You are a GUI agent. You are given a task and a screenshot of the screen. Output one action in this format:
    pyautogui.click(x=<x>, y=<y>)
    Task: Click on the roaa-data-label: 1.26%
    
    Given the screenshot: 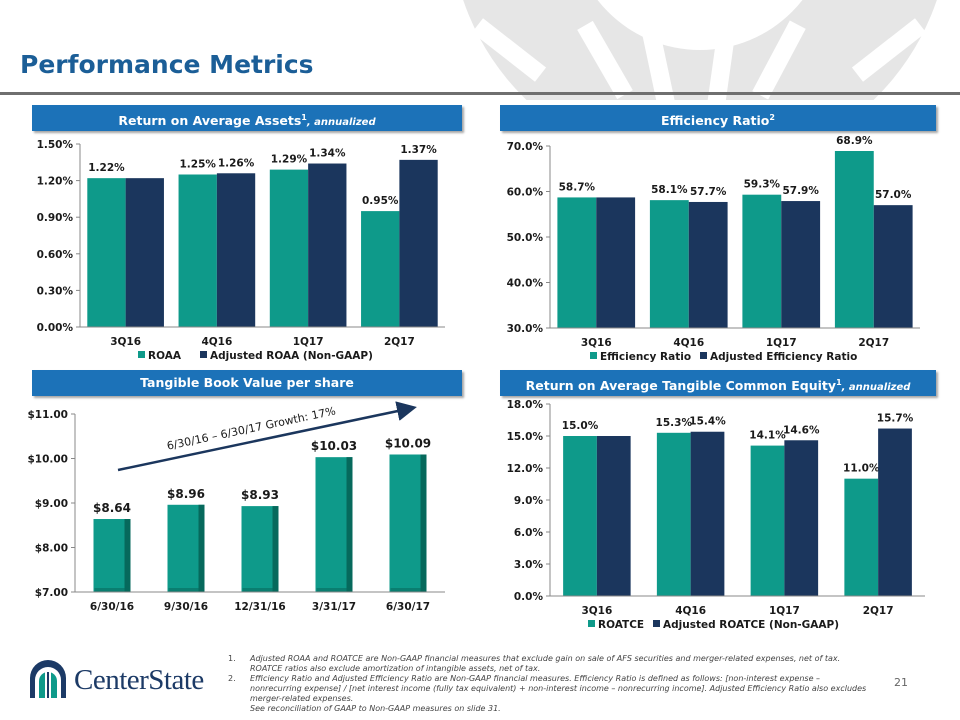 What is the action you would take?
    pyautogui.click(x=236, y=163)
    